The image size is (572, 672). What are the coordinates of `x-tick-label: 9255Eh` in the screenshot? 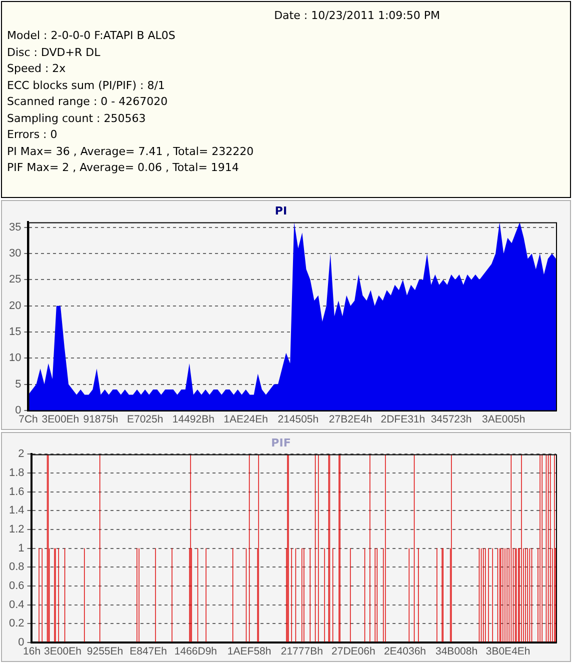 It's located at (105, 652).